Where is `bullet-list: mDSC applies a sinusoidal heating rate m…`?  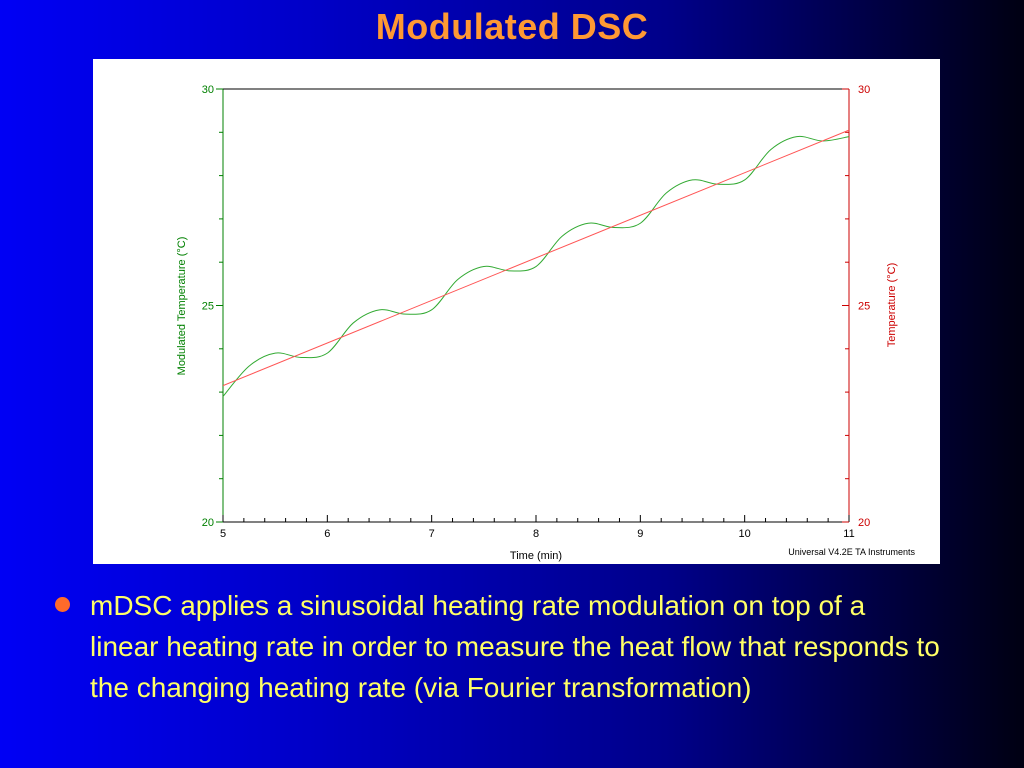
bullet-list: mDSC applies a sinusoidal heating rate m… is located at coordinates (500, 646).